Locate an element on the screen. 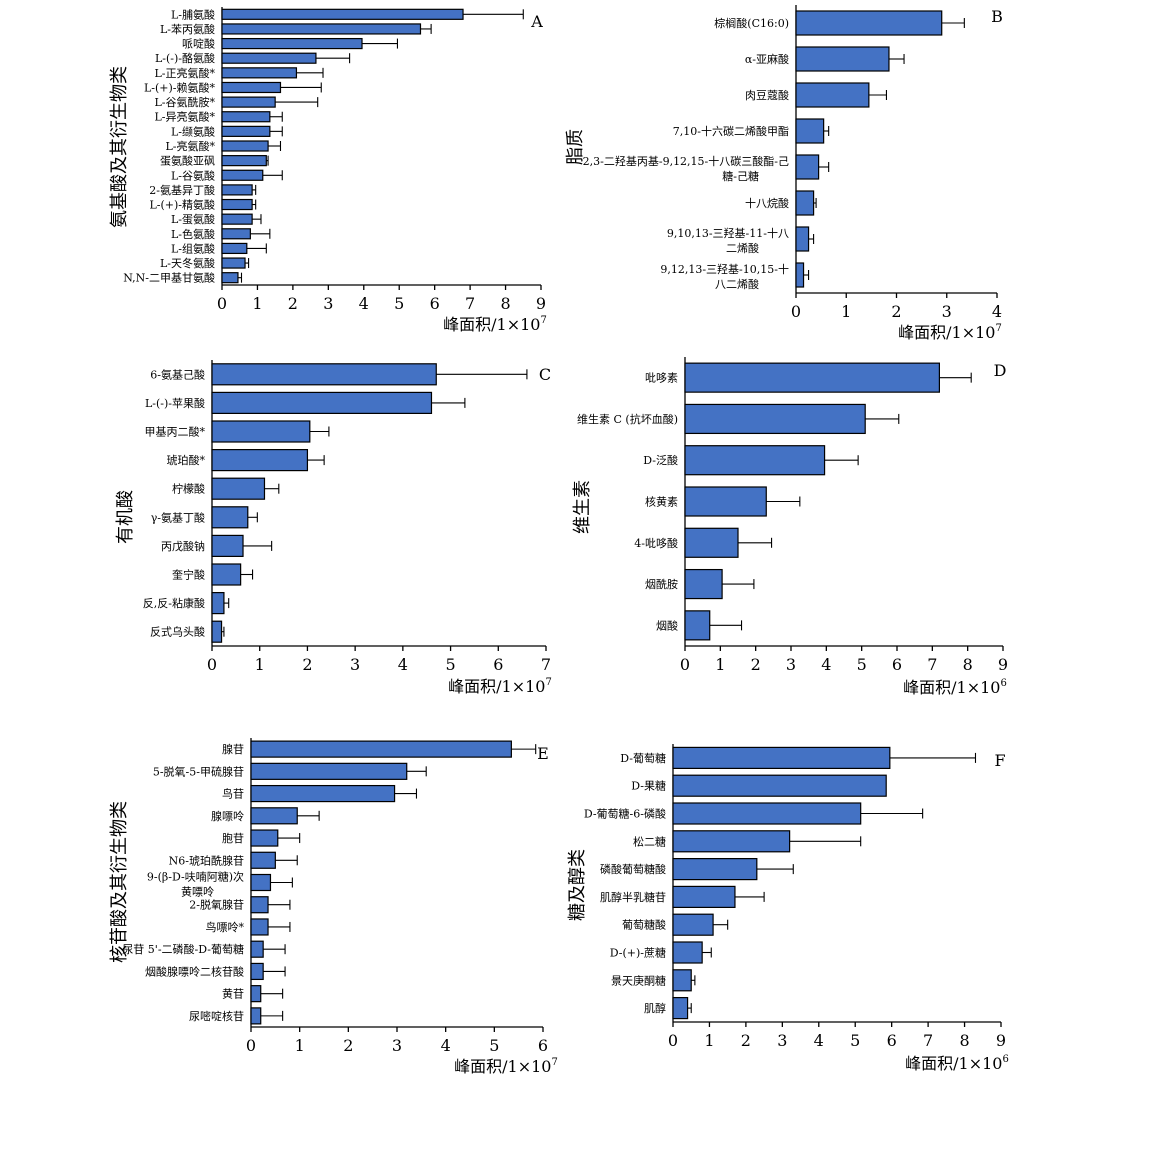 This screenshot has width=1152, height=1150. category-label: L-苯丙氨酸 is located at coordinates (187, 29).